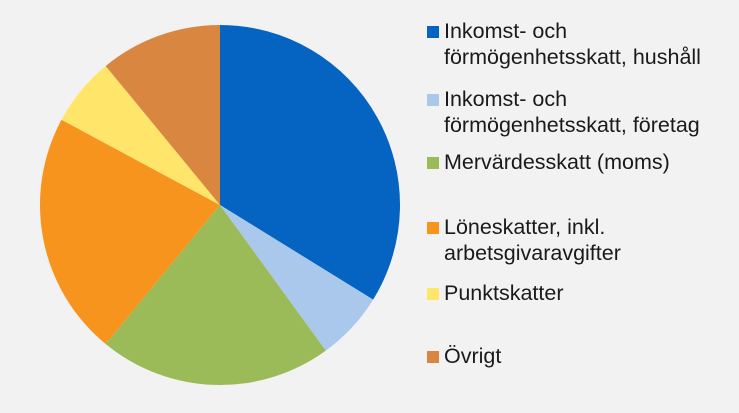  I want to click on legend-label-hushall: Inkomst- och förmögenhetsskatt, hushåll, so click(572, 44).